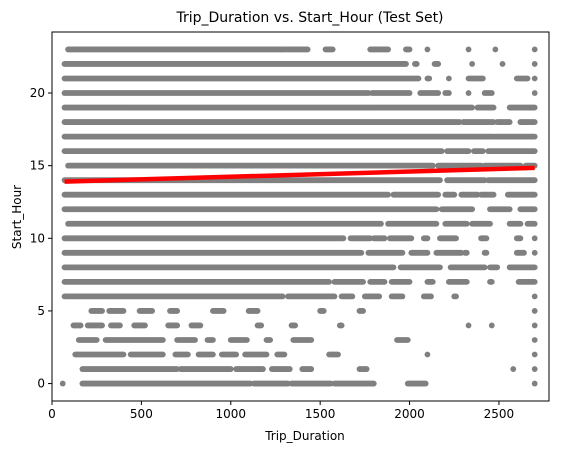 The width and height of the screenshot is (563, 453). What do you see at coordinates (52, 414) in the screenshot?
I see `x-tick-label: 0` at bounding box center [52, 414].